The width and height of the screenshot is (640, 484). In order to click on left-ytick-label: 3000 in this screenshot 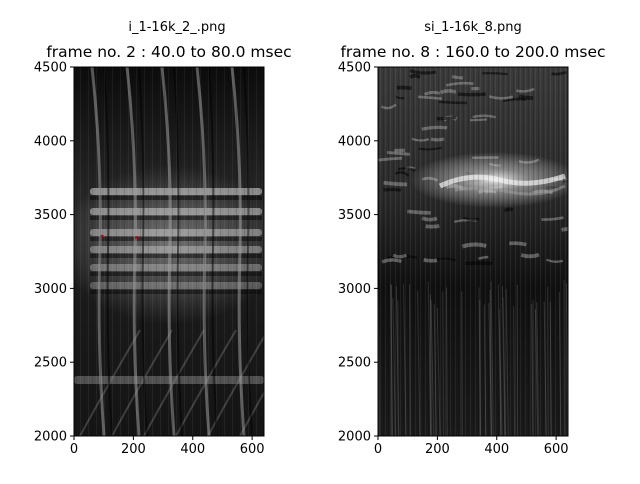, I will do `click(50, 289)`.